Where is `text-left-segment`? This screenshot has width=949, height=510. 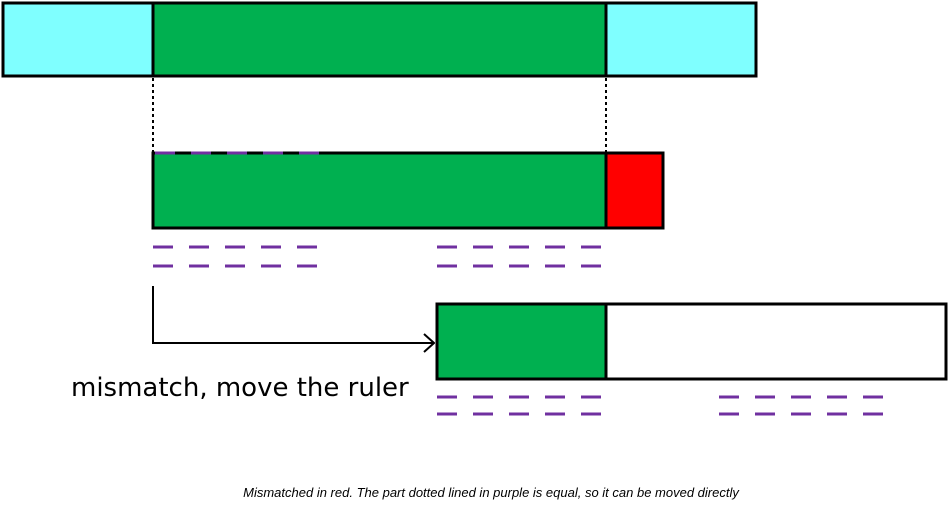 text-left-segment is located at coordinates (78, 39).